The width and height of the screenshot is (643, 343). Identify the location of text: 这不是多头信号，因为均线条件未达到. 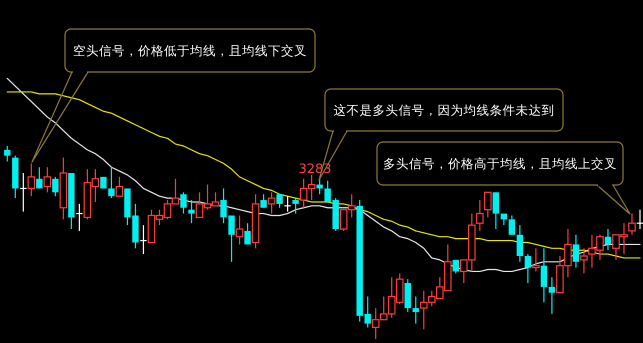
(444, 110).